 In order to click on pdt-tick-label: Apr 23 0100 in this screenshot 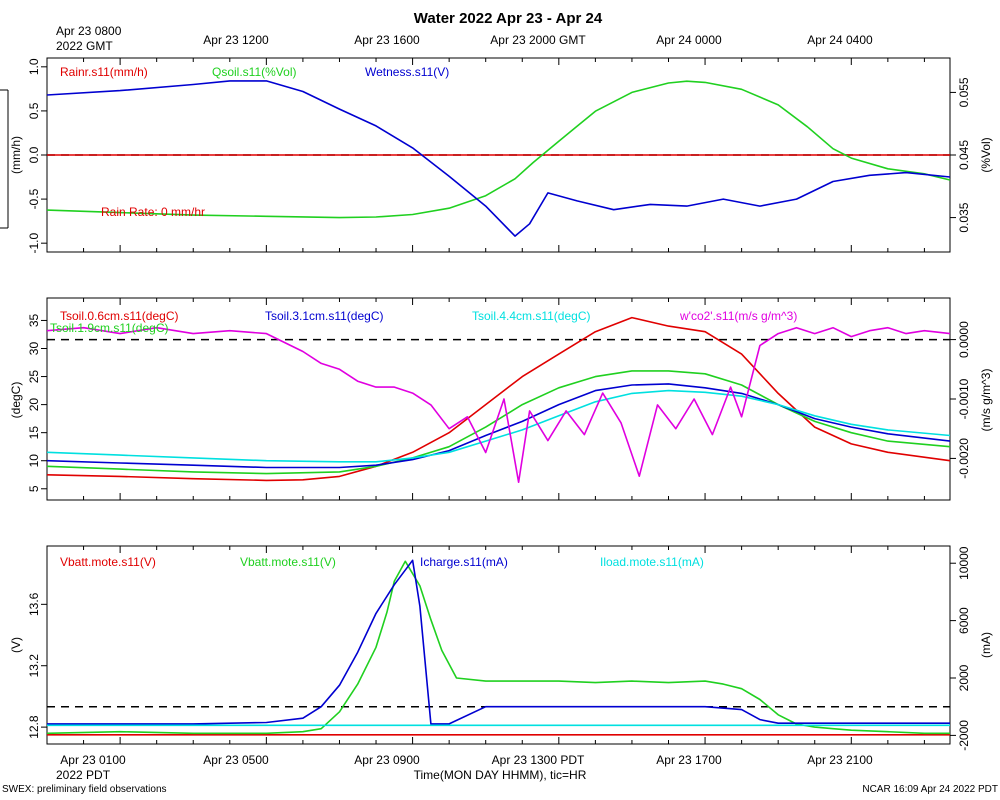, I will do `click(93, 760)`.